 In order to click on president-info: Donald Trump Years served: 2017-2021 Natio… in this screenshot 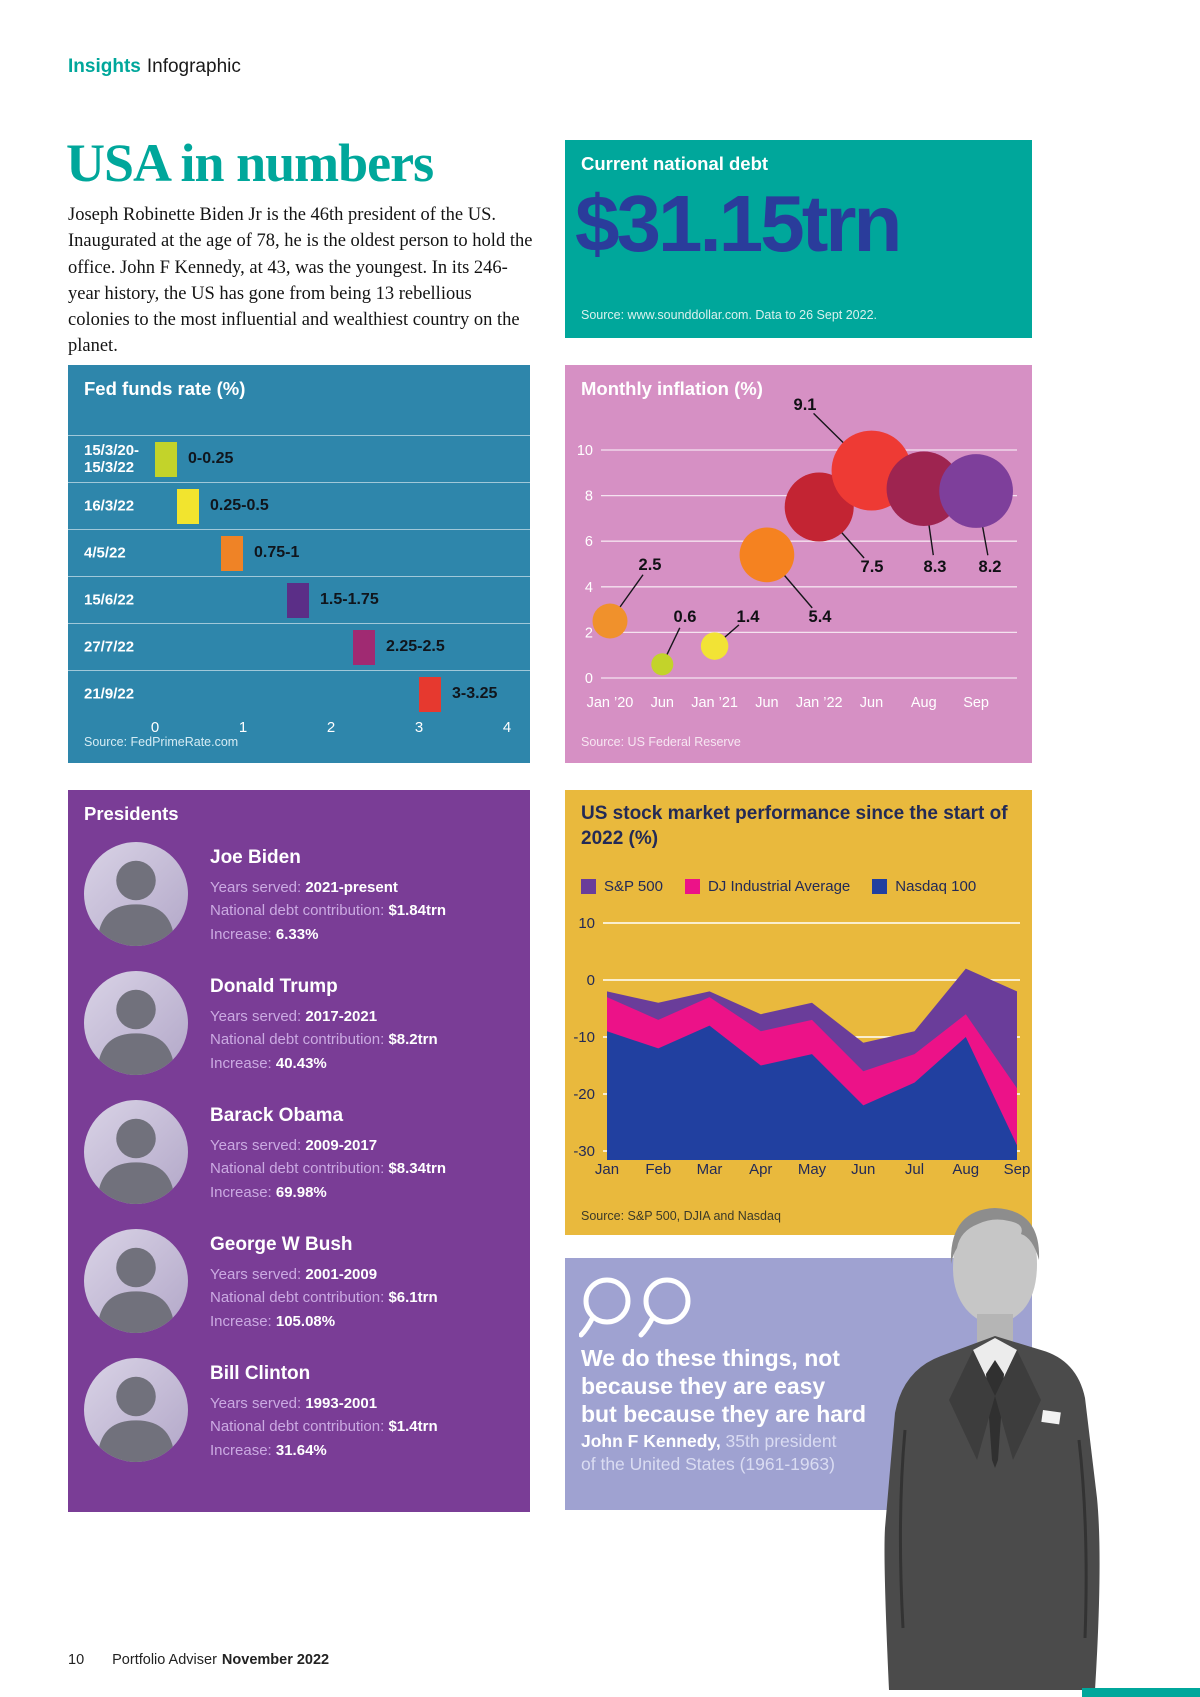, I will do `click(324, 1023)`.